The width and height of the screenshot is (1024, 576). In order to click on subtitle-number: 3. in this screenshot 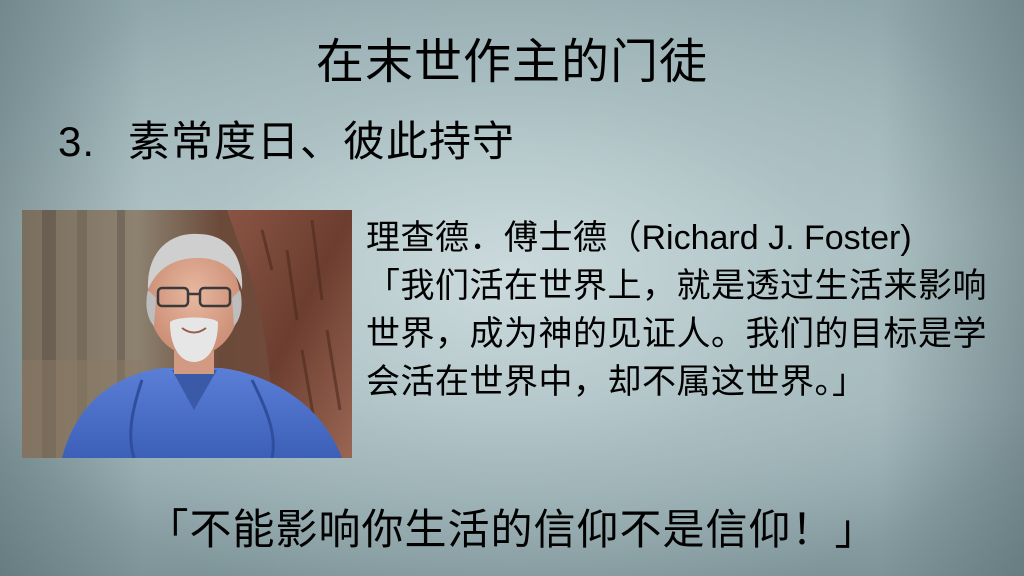, I will do `click(77, 141)`.